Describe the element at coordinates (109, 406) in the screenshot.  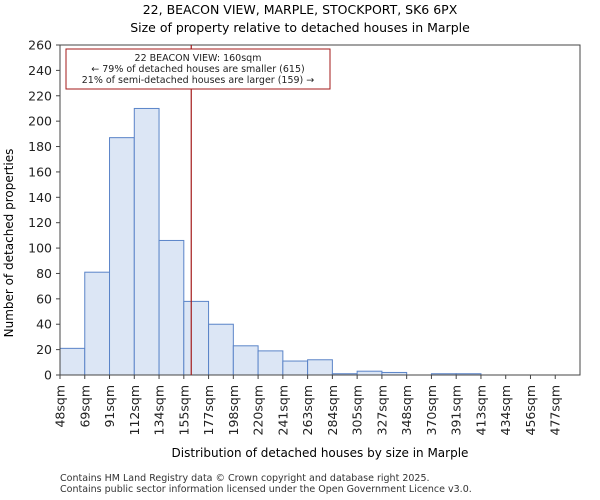
I see `x-tick-label: 91sqm` at that location.